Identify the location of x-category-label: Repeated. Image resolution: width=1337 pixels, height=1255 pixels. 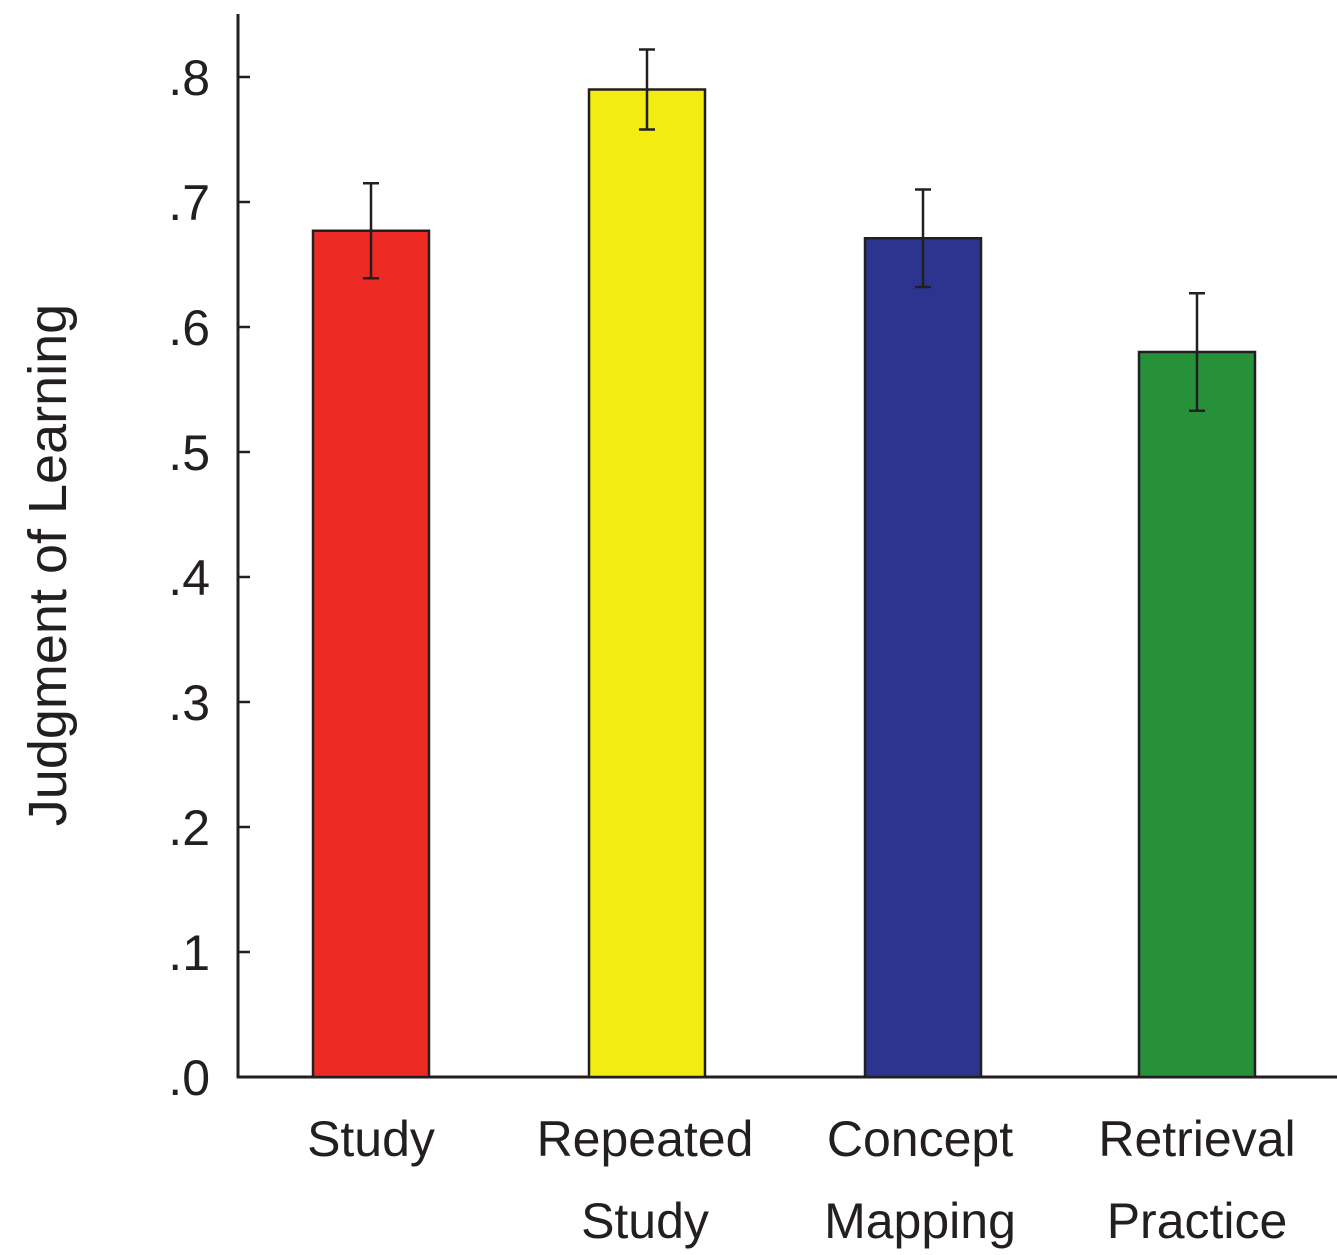
(645, 1139).